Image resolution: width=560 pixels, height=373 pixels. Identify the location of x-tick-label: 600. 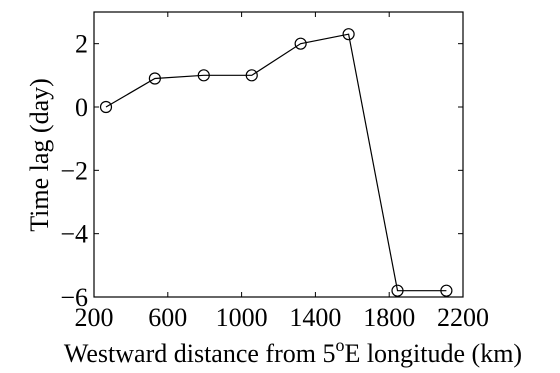
(167, 317).